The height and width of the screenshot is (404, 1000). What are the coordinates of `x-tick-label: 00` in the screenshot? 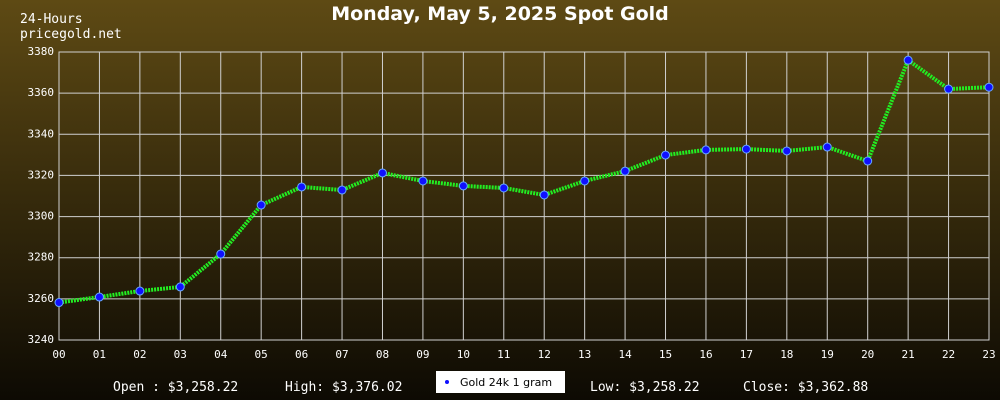 It's located at (58, 354).